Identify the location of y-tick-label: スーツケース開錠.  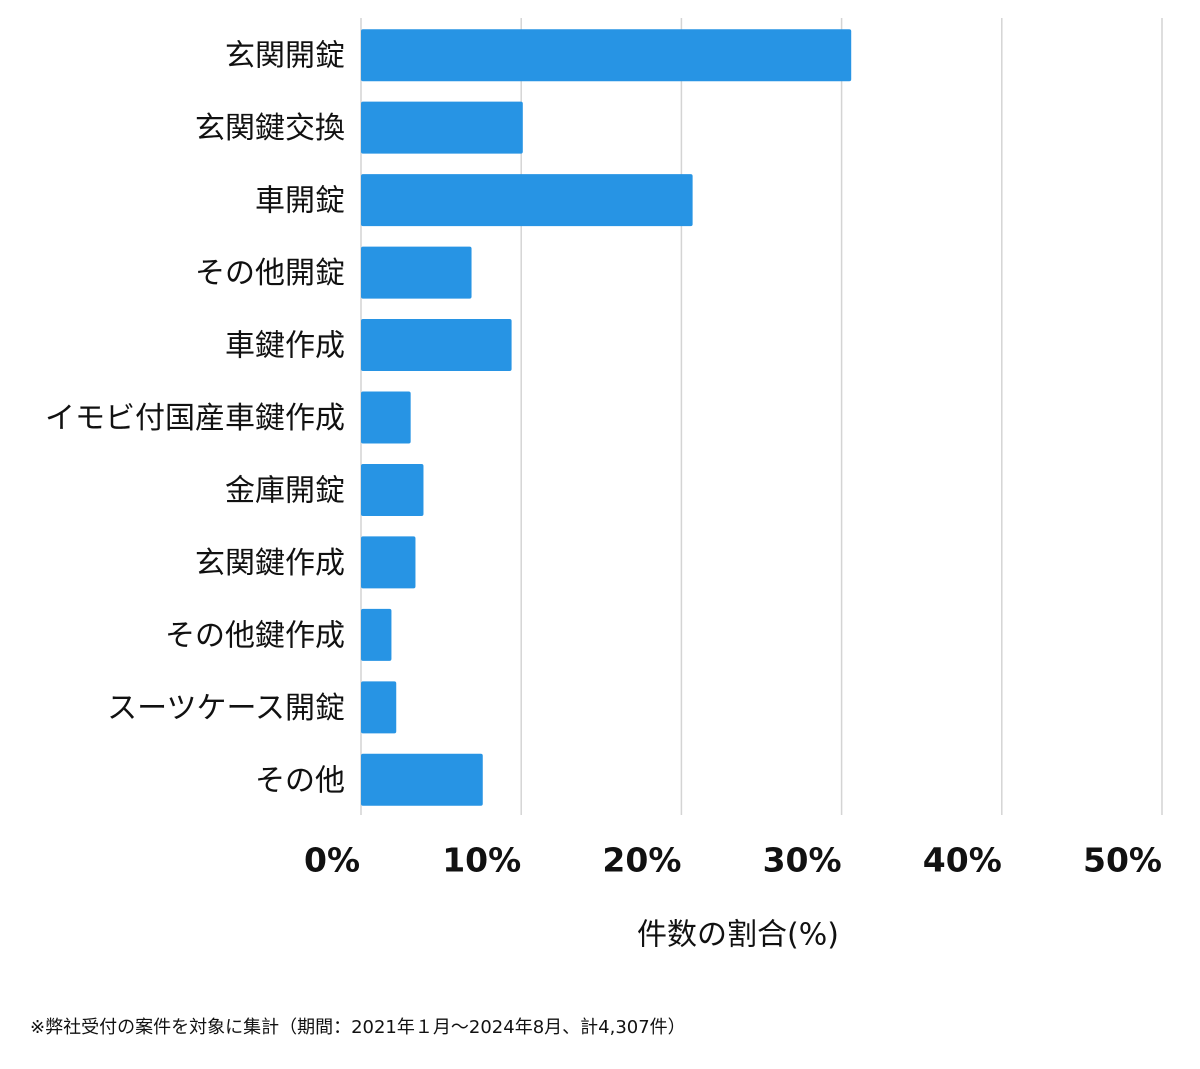
(226, 708).